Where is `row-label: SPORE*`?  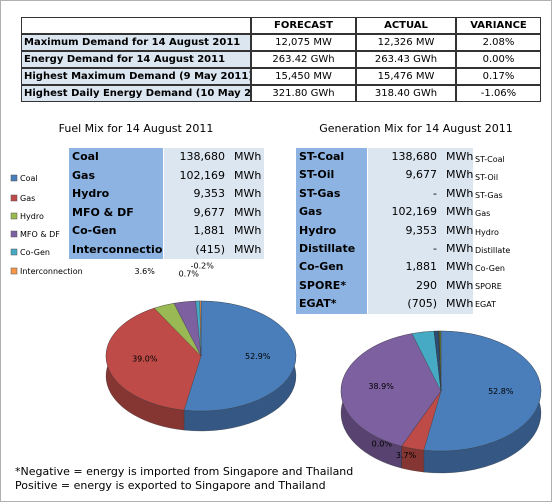
row-label: SPORE* is located at coordinates (332, 286).